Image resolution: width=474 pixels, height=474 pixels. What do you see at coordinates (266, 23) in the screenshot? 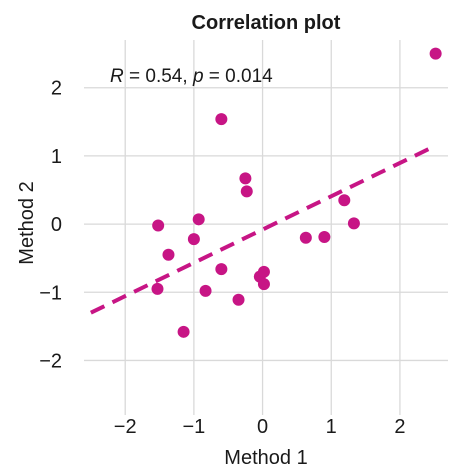
I see `chart-title: Correlation plot` at bounding box center [266, 23].